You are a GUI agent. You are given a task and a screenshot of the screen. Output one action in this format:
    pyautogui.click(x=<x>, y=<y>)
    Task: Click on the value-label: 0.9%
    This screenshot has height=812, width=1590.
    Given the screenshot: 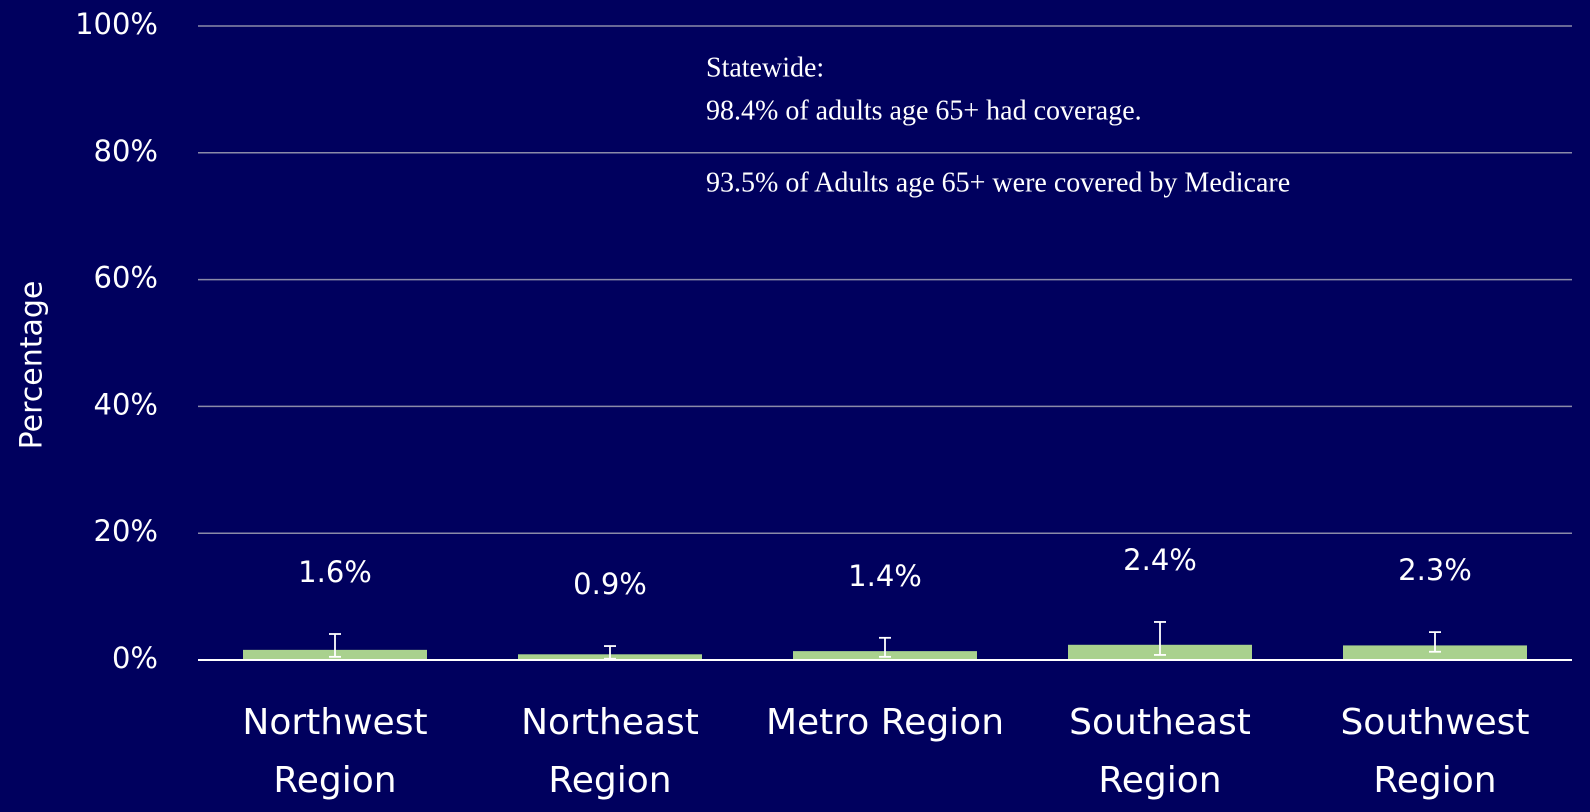 What is the action you would take?
    pyautogui.click(x=610, y=584)
    